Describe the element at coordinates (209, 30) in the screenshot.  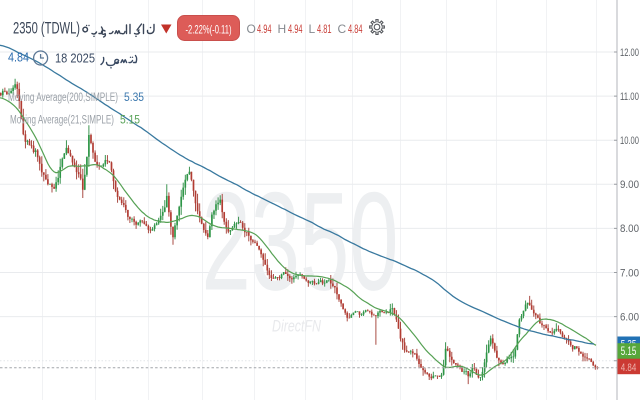
I see `svg-text: -2.22%(-0.11)` at that location.